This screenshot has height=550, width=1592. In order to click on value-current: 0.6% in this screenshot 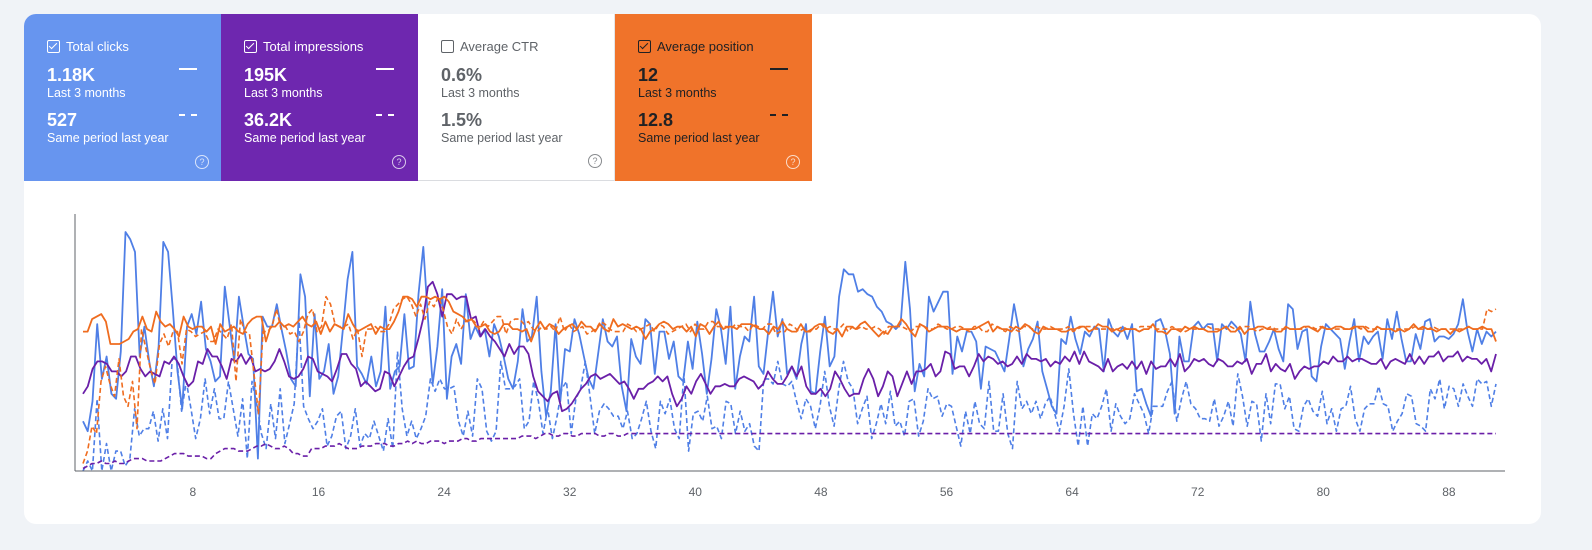, I will do `click(462, 75)`.